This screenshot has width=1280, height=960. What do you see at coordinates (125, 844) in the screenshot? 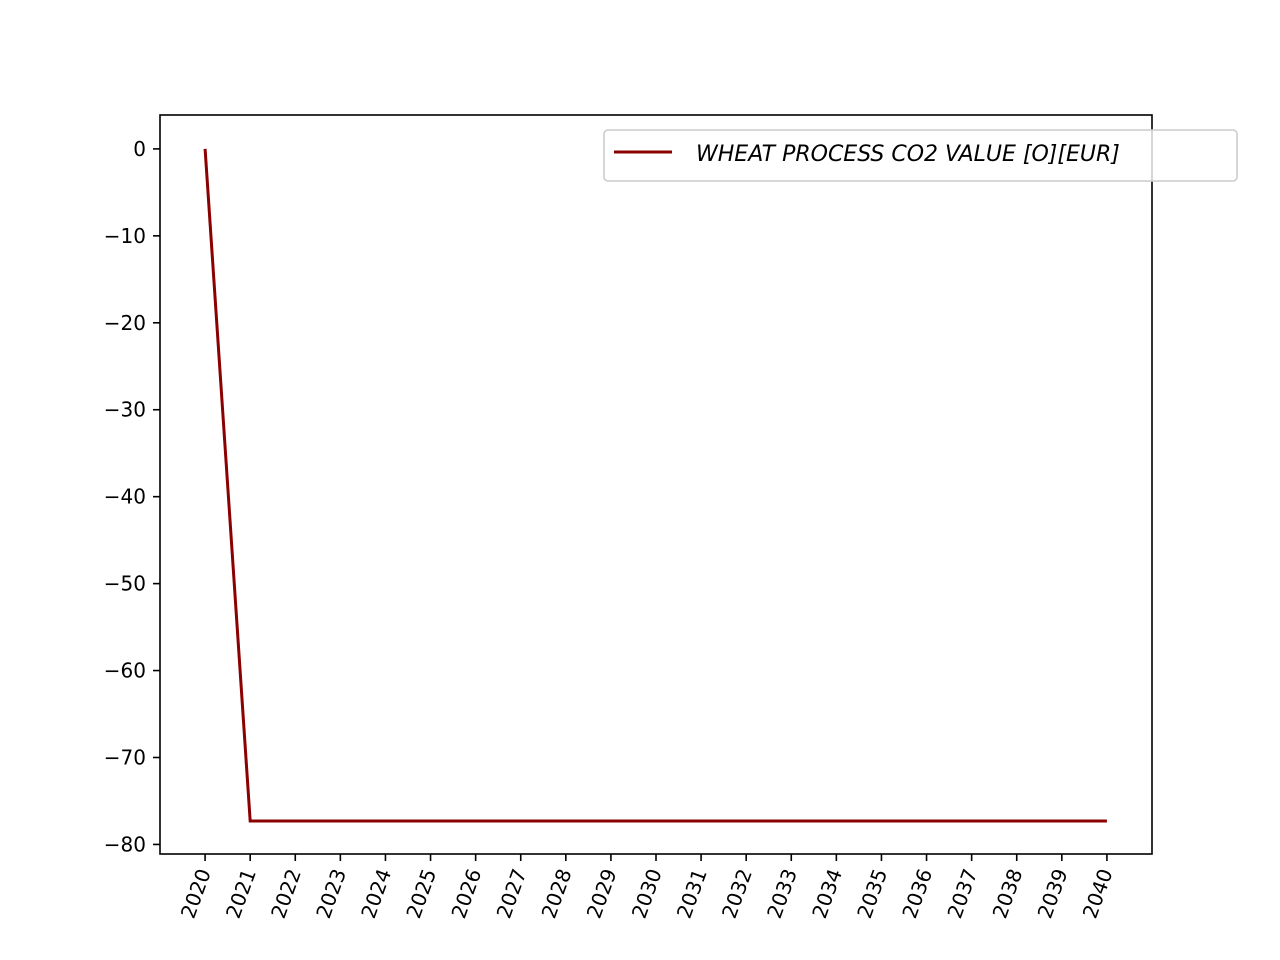
I see `y-tick-label: −80` at bounding box center [125, 844].